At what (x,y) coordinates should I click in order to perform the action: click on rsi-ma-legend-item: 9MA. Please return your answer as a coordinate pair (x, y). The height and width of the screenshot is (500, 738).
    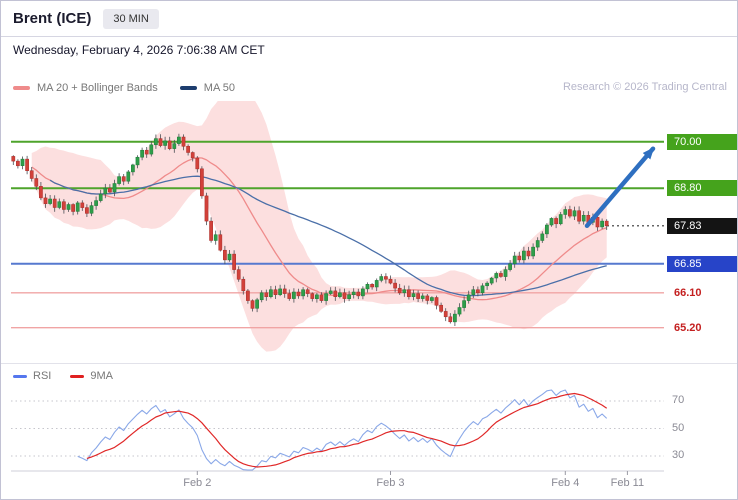
    Looking at the image, I should click on (91, 376).